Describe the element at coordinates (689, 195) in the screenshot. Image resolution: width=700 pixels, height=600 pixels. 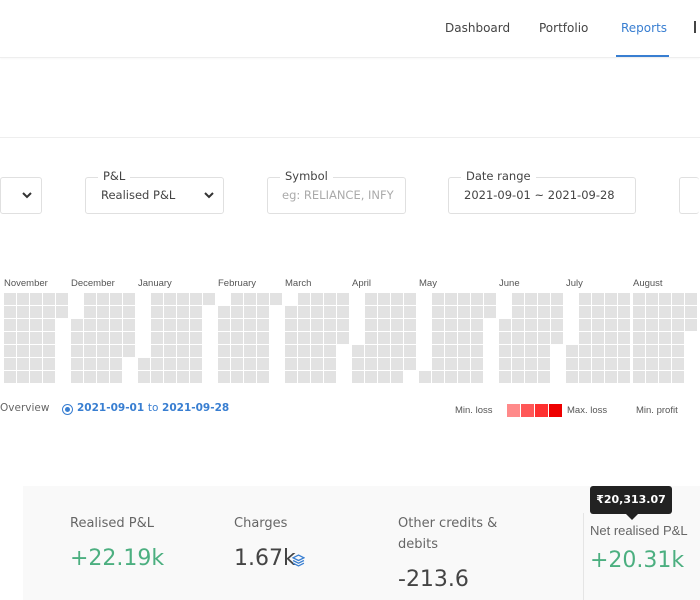
I see `clipped-filter` at that location.